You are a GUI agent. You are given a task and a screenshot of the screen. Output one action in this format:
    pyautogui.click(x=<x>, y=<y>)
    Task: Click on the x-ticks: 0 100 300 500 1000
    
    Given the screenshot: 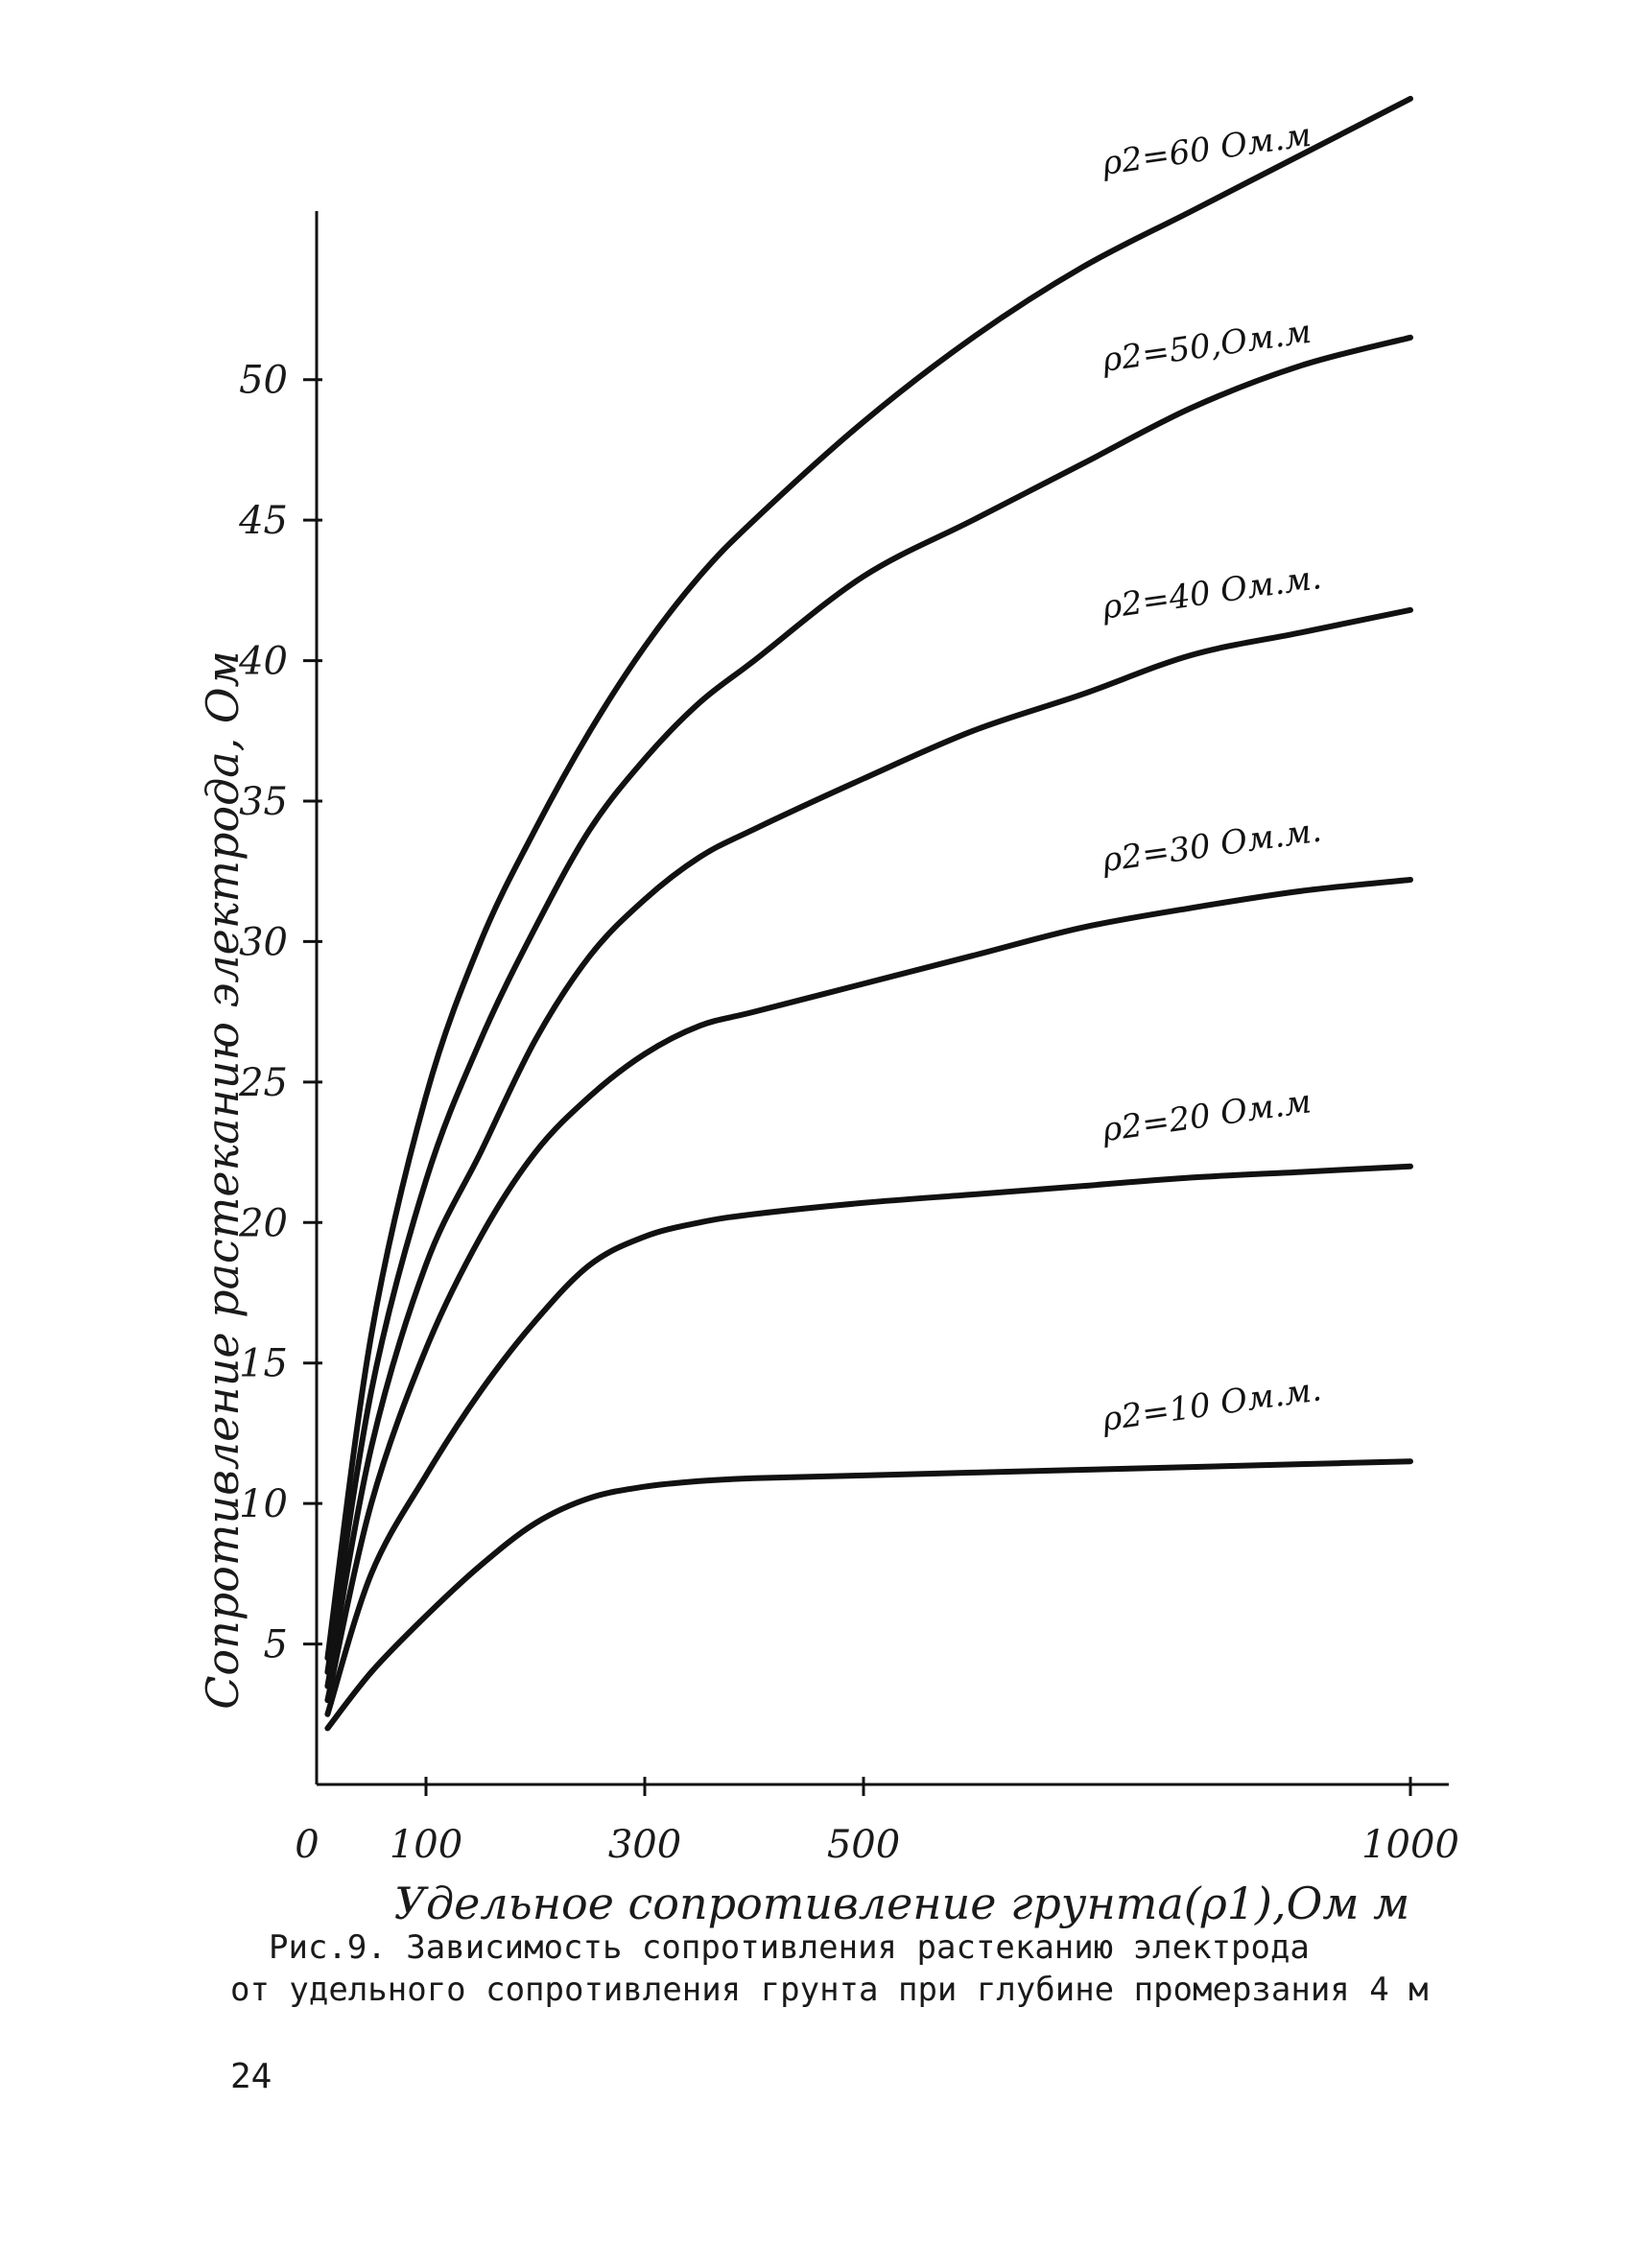 What is the action you would take?
    pyautogui.click(x=877, y=1822)
    